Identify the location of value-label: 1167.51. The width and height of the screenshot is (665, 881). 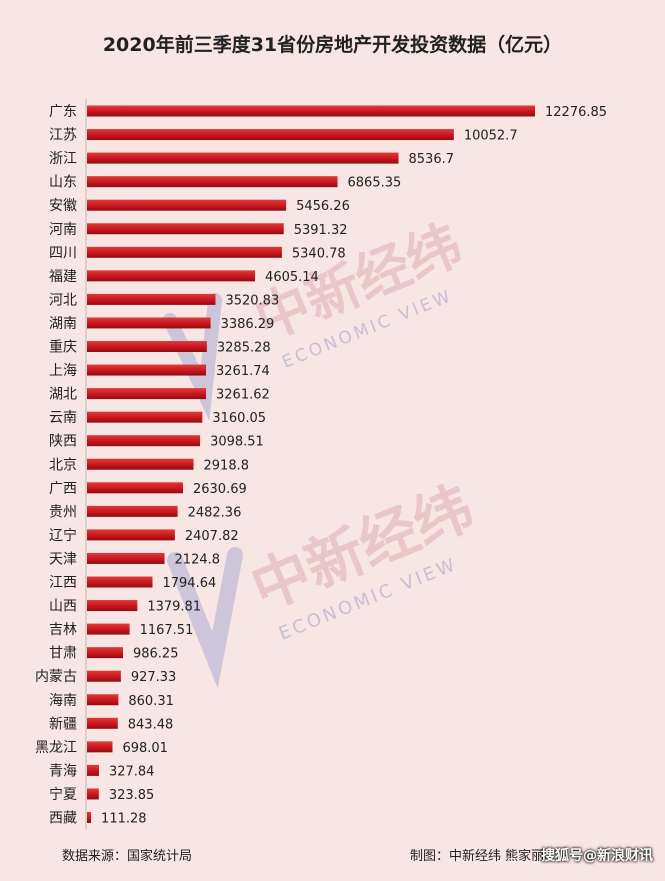
(167, 630).